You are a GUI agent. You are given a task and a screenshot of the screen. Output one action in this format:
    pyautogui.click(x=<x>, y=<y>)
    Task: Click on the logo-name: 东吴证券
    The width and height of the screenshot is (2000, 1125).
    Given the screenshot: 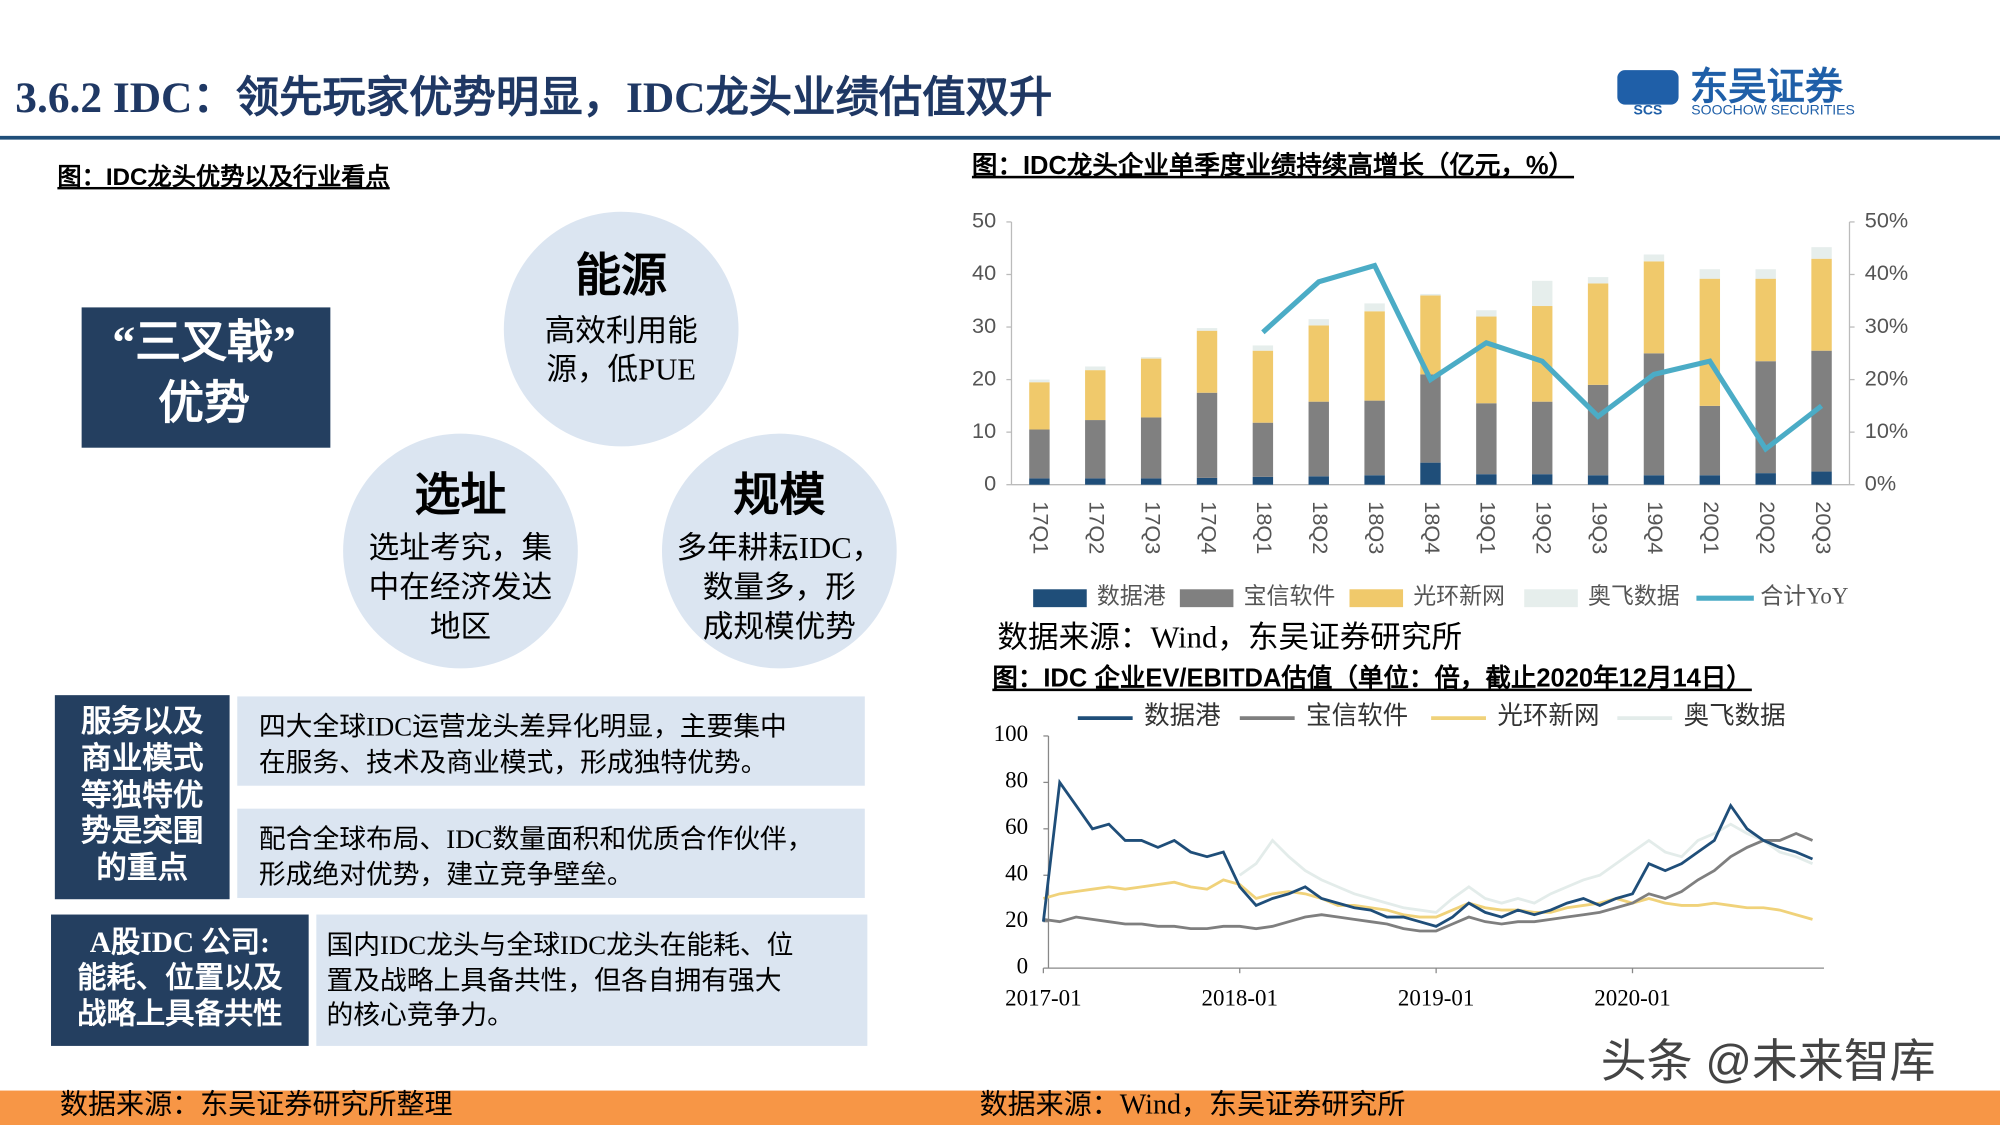 What is the action you would take?
    pyautogui.click(x=1767, y=86)
    